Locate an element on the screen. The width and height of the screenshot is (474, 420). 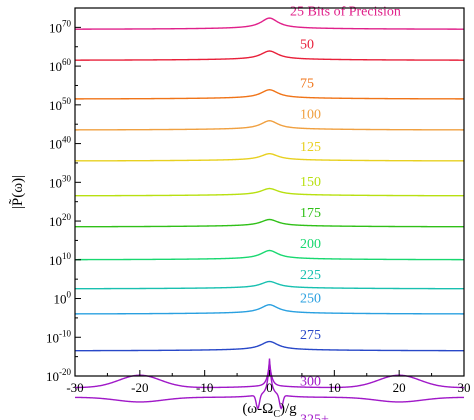
y-tick-label: 10-20 is located at coordinates (58, 375).